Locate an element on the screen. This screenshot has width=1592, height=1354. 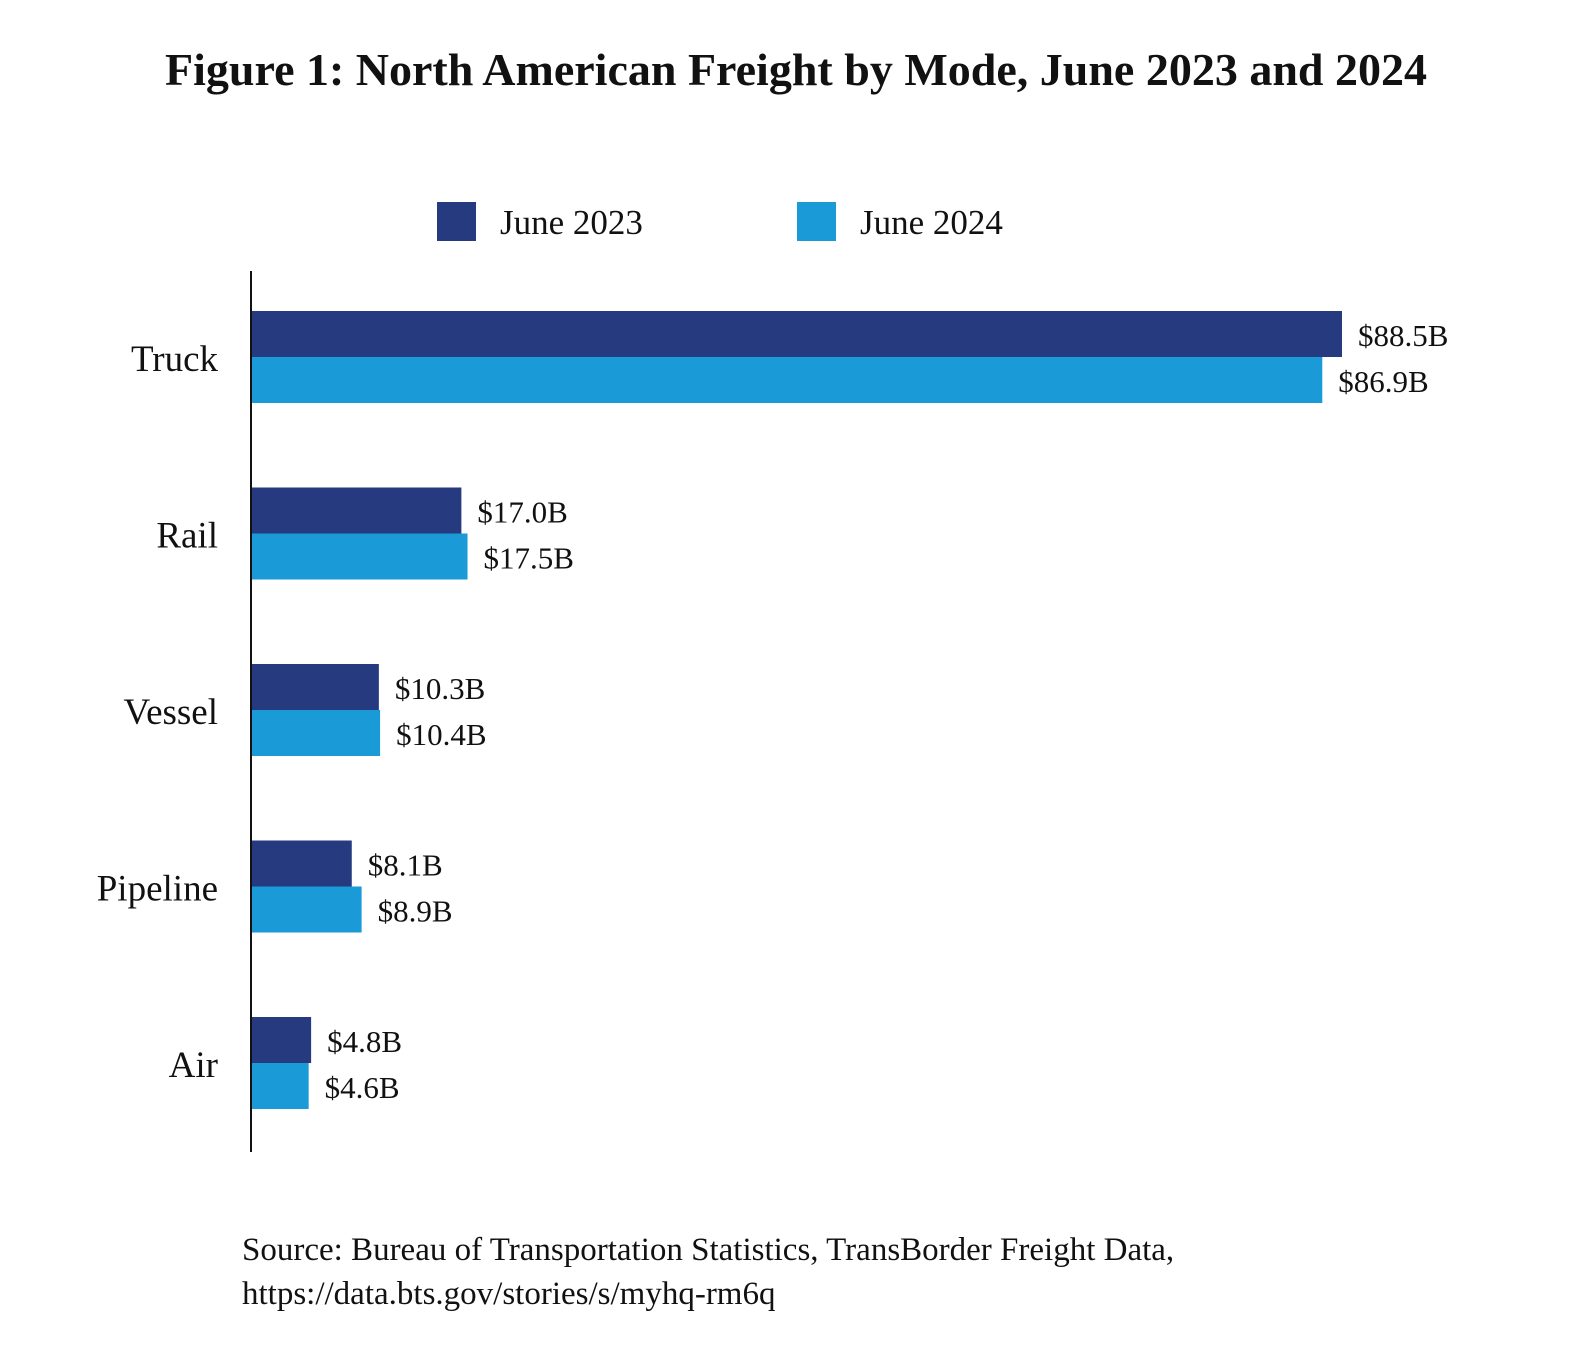
value-label-rail-june-2023: $17.0B is located at coordinates (522, 512).